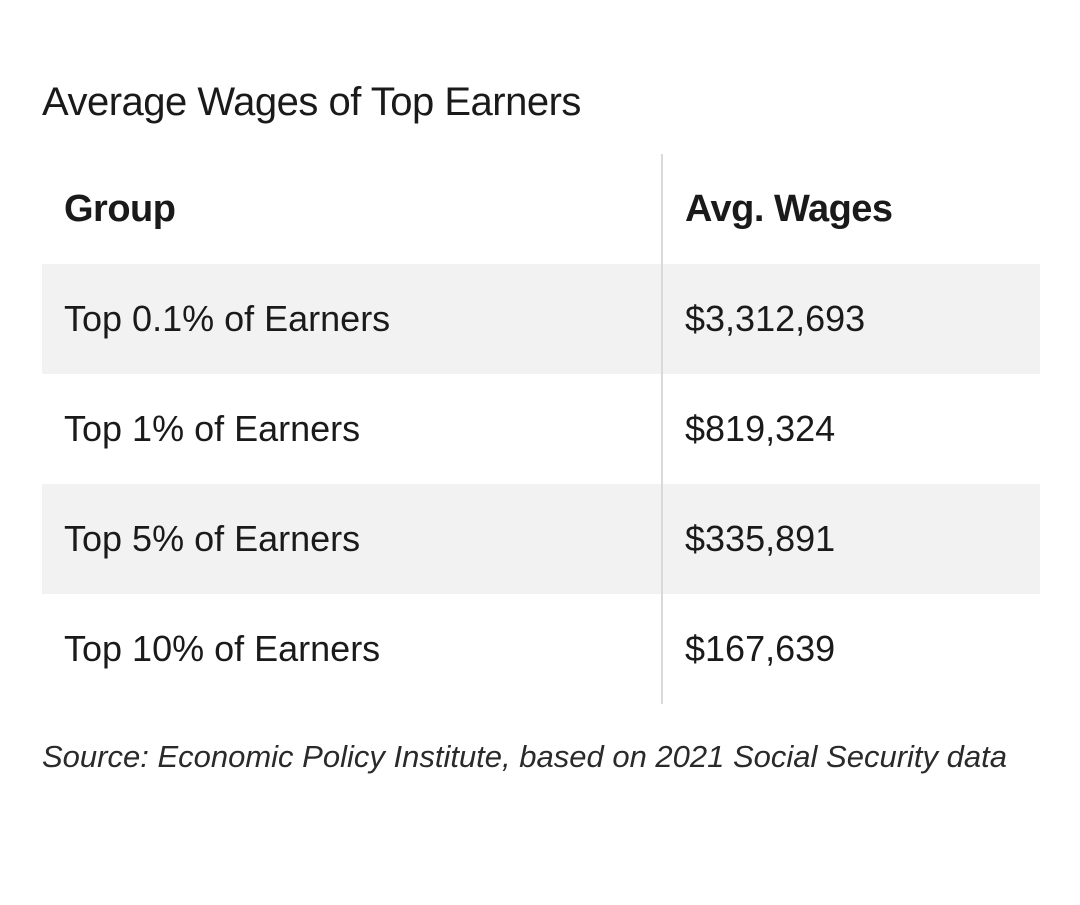  I want to click on table-row: Top 1% of Earners $819,324, so click(541, 429).